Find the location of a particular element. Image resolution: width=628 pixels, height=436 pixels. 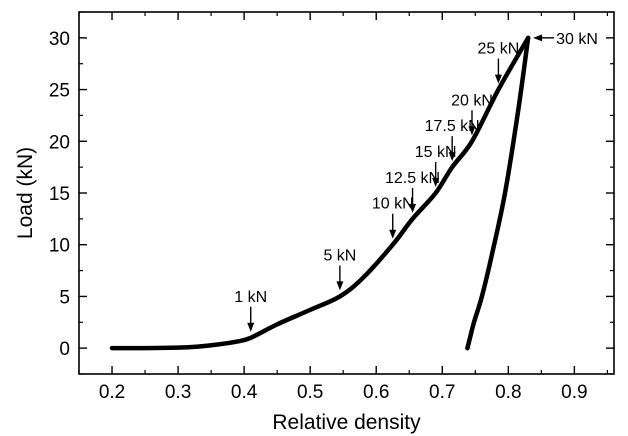

annotation-label: 12.5 kN is located at coordinates (412, 178).